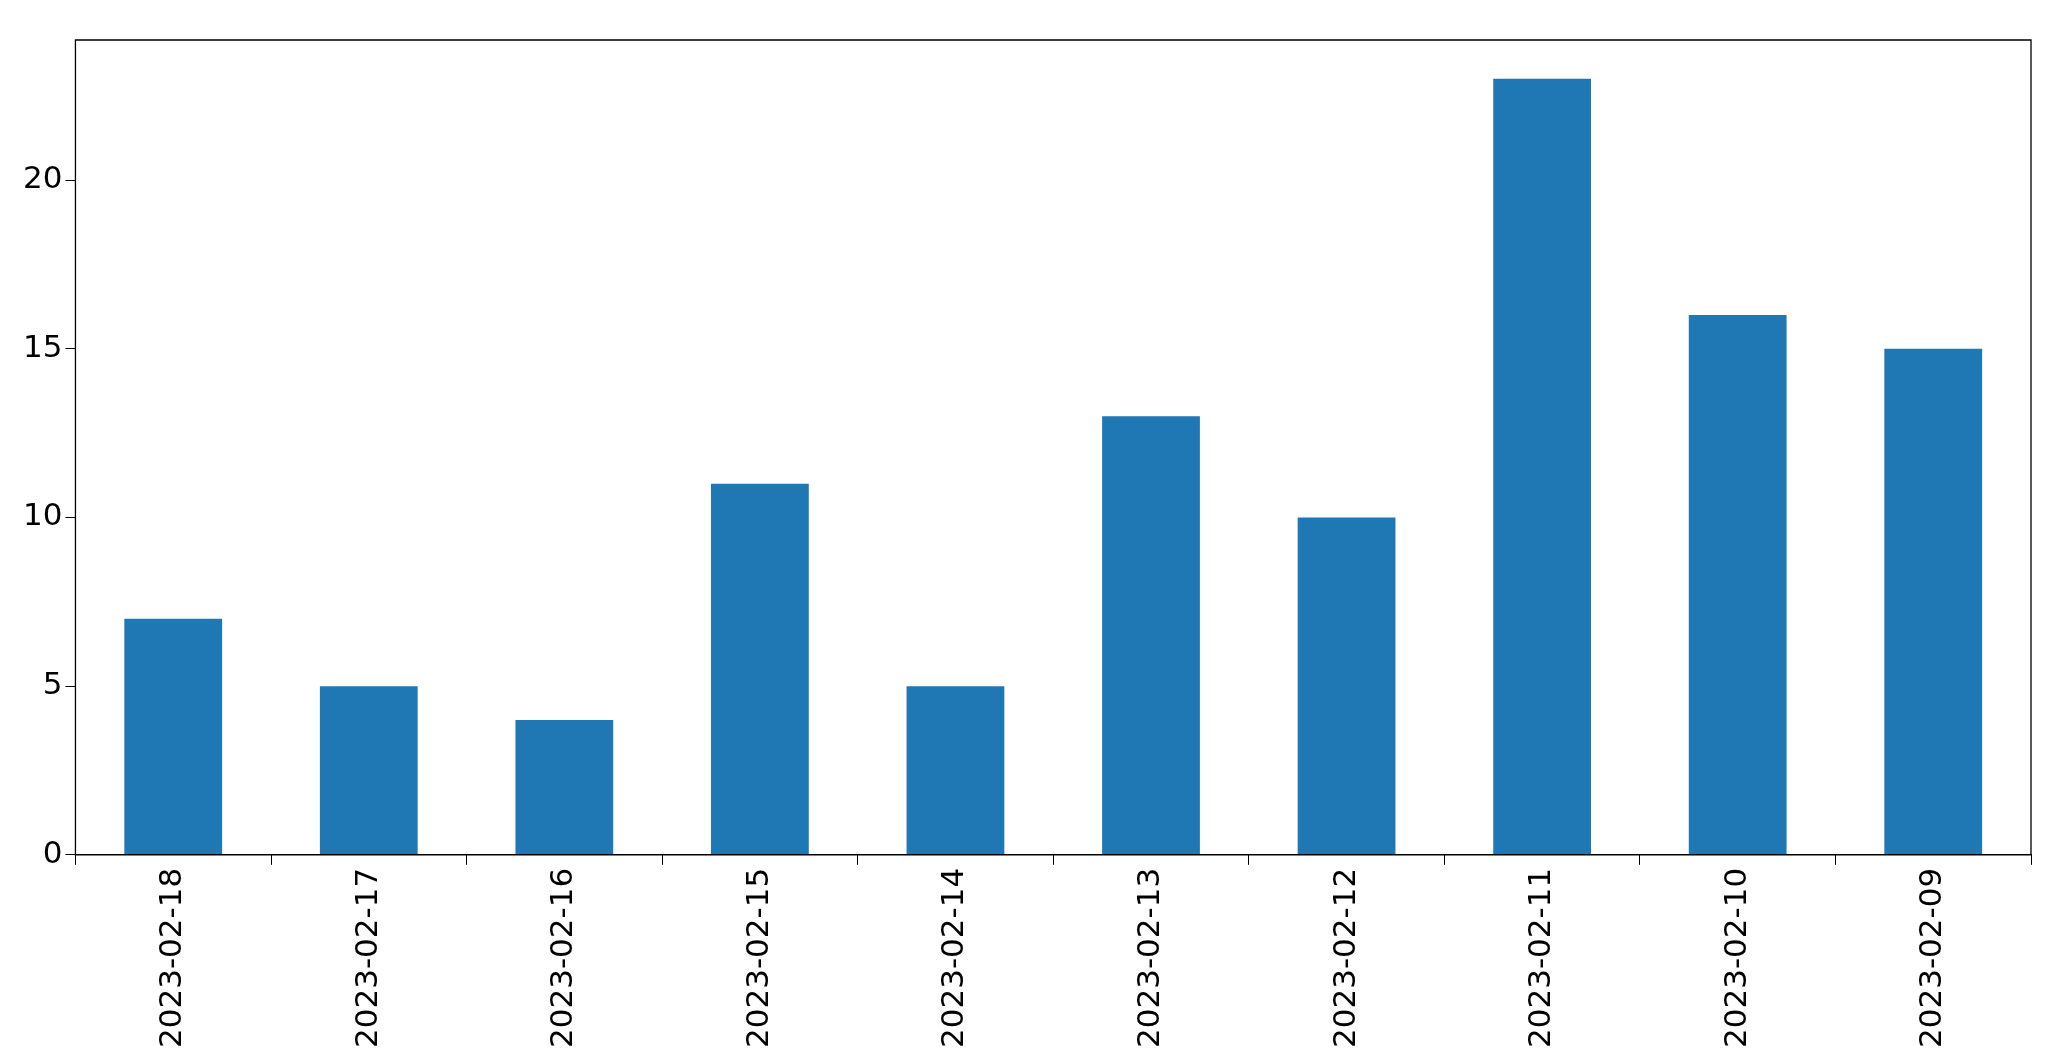 The width and height of the screenshot is (2071, 1061). What do you see at coordinates (1734, 958) in the screenshot?
I see `x-tick-label: 2023-02-10` at bounding box center [1734, 958].